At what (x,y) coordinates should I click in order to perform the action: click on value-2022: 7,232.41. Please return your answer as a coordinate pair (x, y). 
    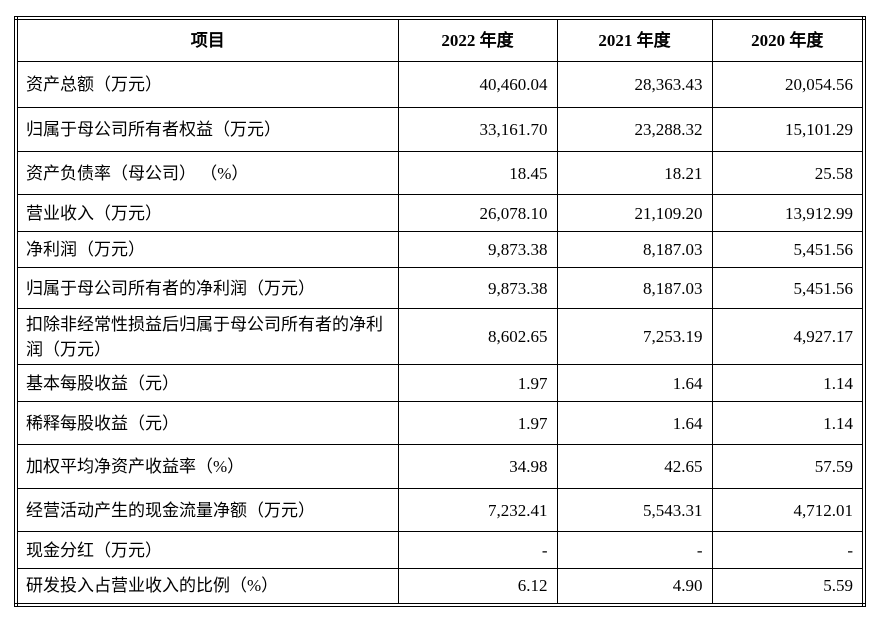
    Looking at the image, I should click on (477, 510).